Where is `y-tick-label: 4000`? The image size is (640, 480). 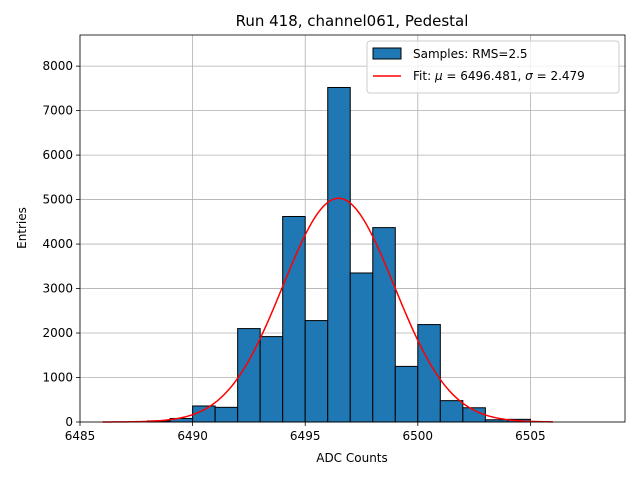 y-tick-label: 4000 is located at coordinates (57, 244).